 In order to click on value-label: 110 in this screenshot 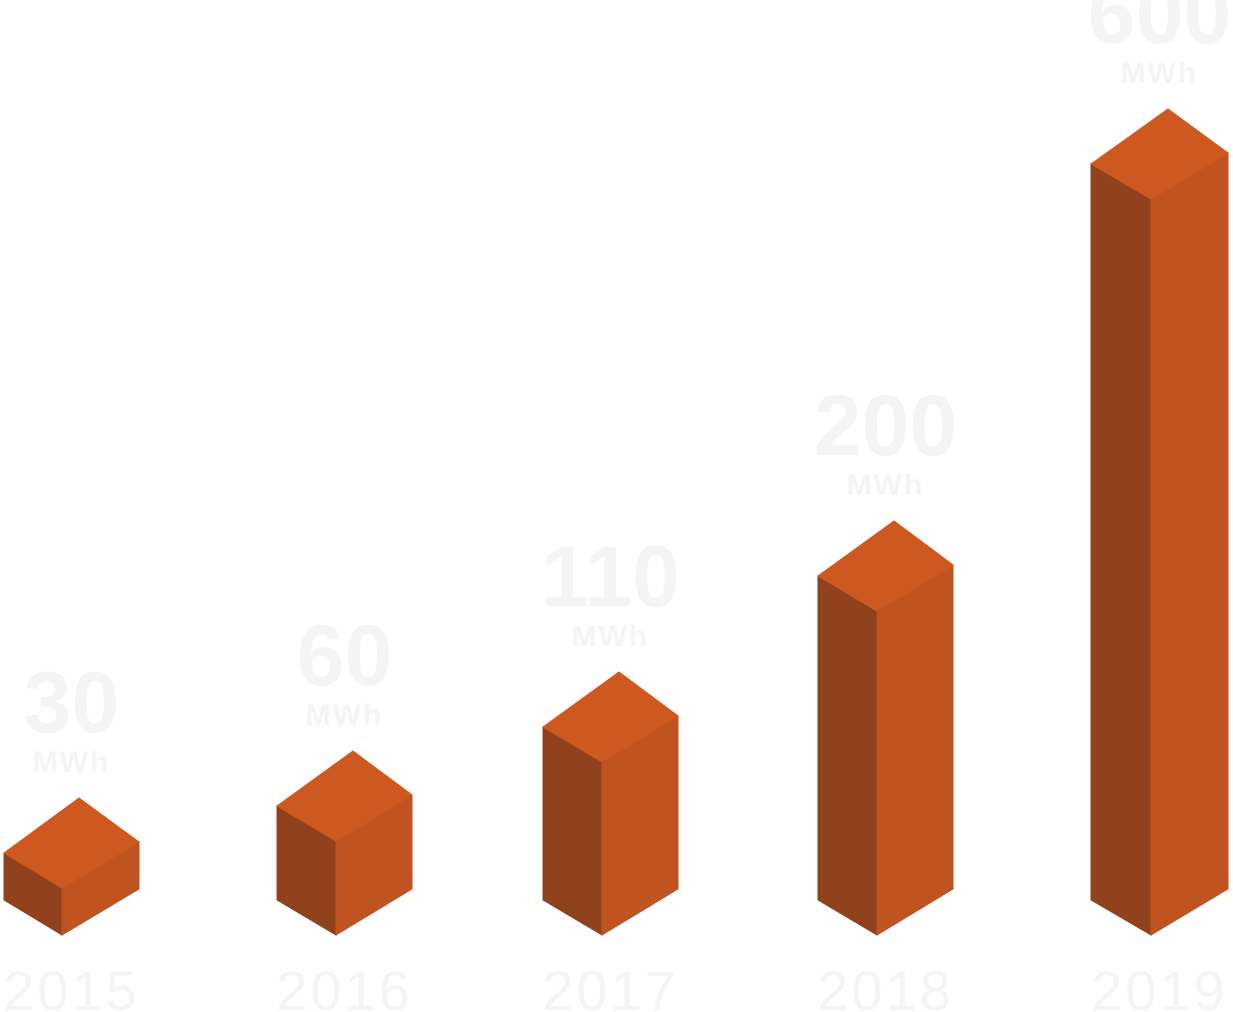, I will do `click(610, 577)`.